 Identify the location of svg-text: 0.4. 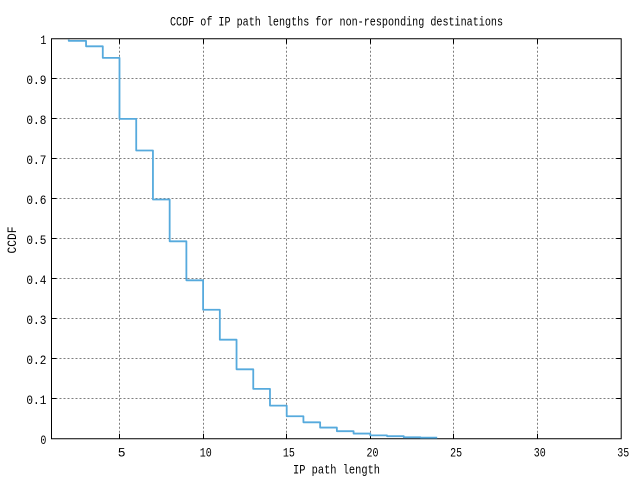
(36, 280).